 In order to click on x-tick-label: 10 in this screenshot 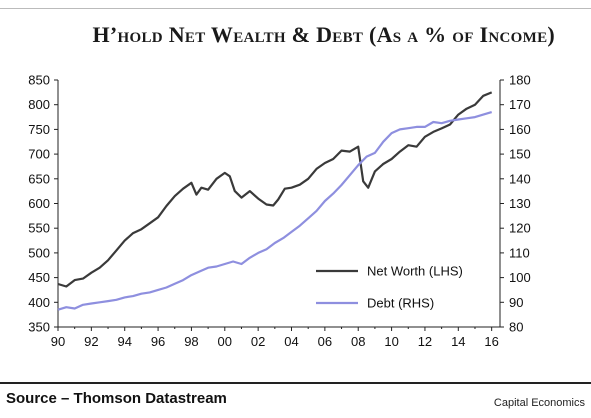, I will do `click(391, 341)`.